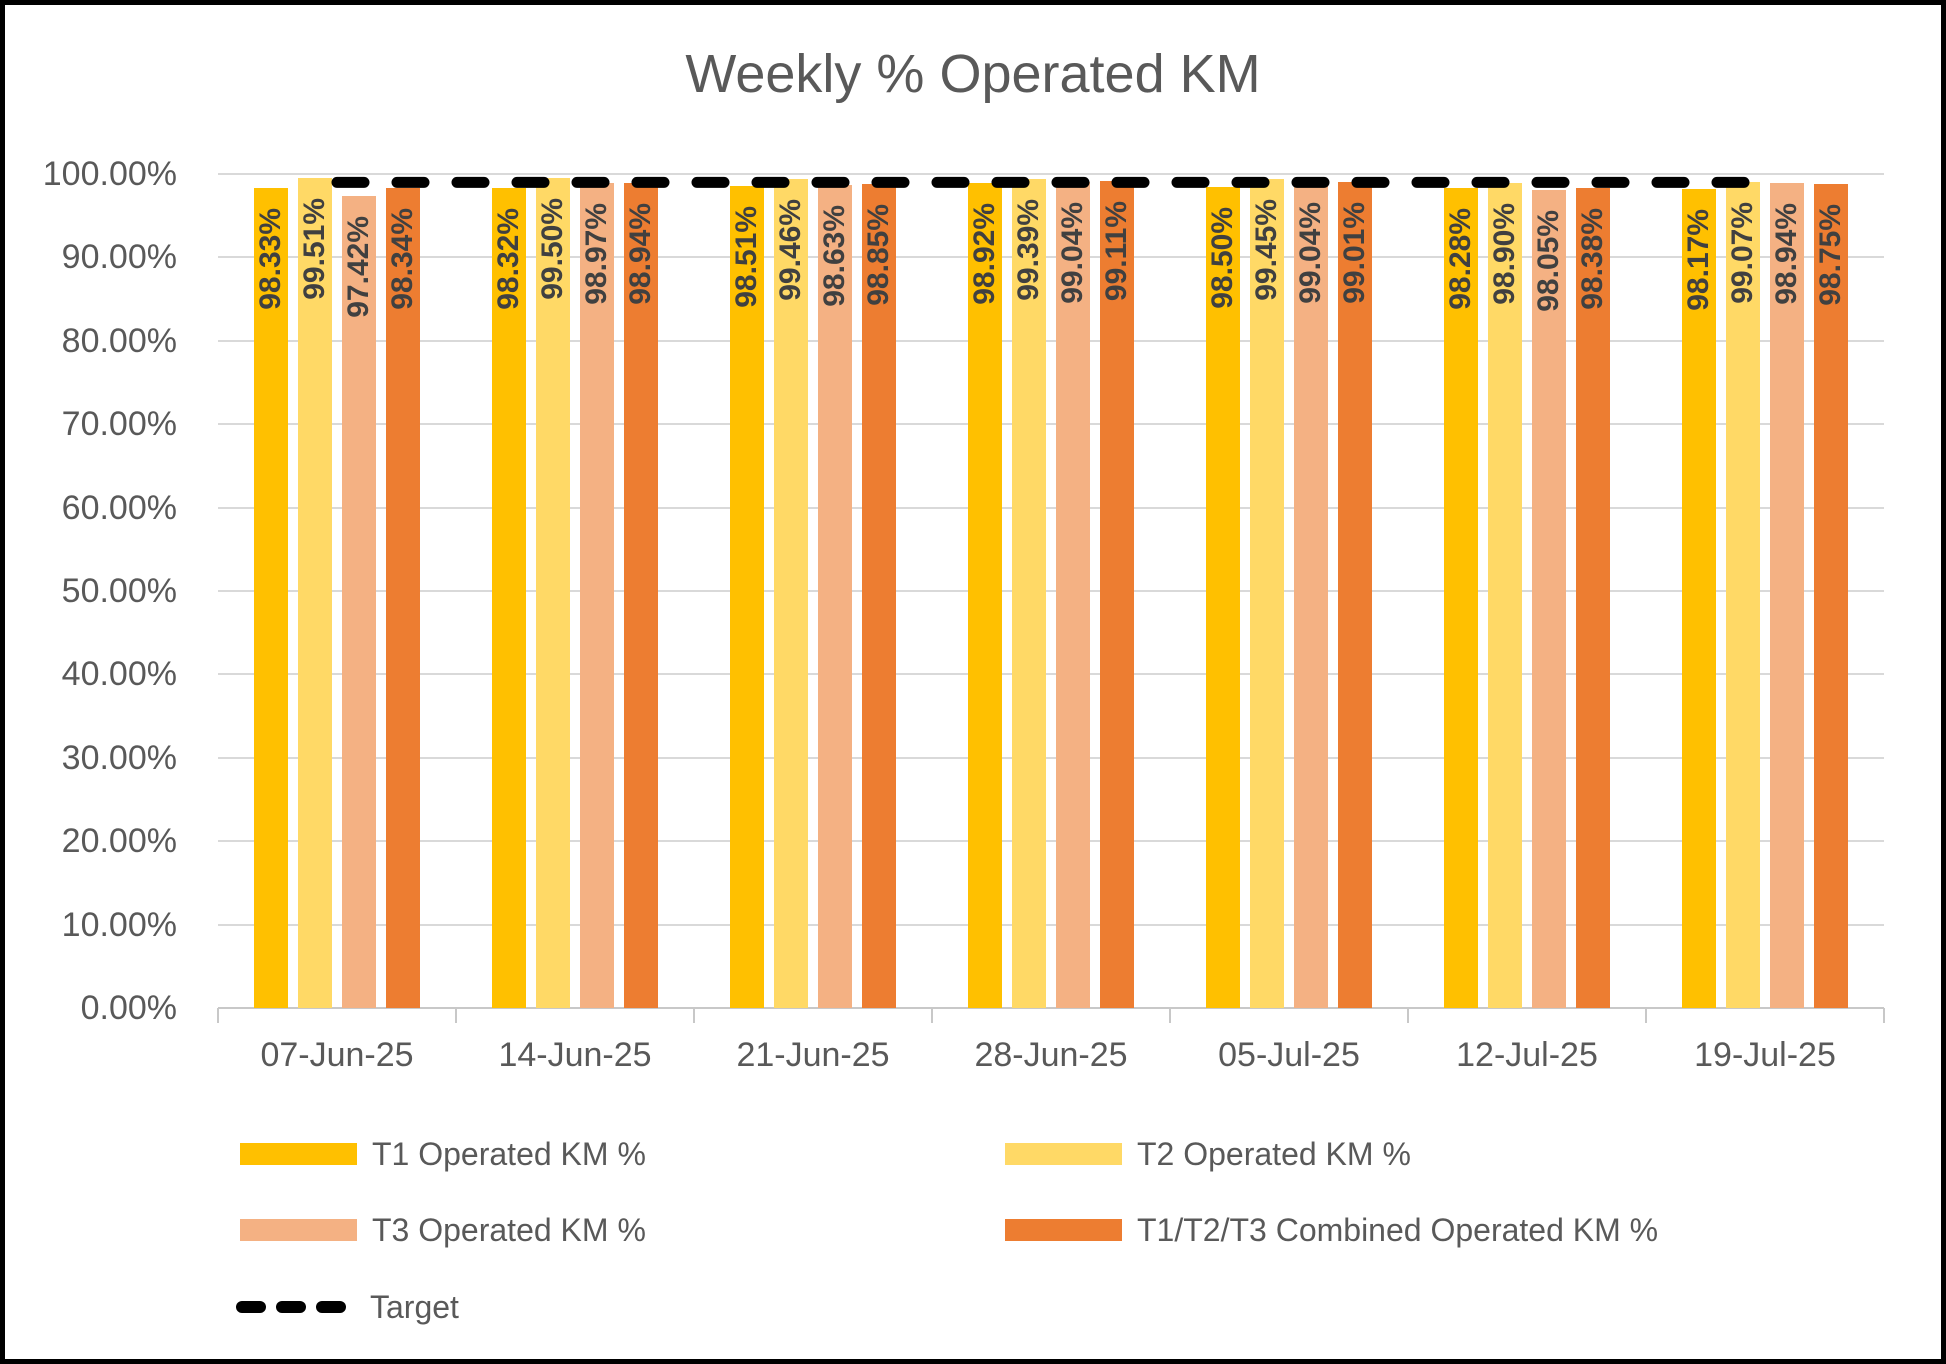 This screenshot has width=1946, height=1364. Describe the element at coordinates (747, 597) in the screenshot. I see `bar-s1-c3: 98.51%` at that location.